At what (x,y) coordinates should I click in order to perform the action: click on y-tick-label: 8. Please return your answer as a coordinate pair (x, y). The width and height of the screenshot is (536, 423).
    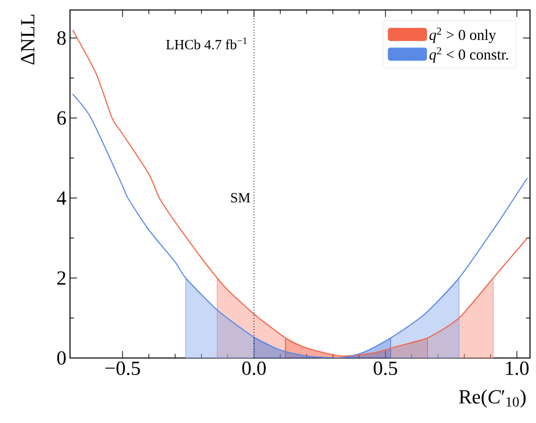
    Looking at the image, I should click on (61, 38).